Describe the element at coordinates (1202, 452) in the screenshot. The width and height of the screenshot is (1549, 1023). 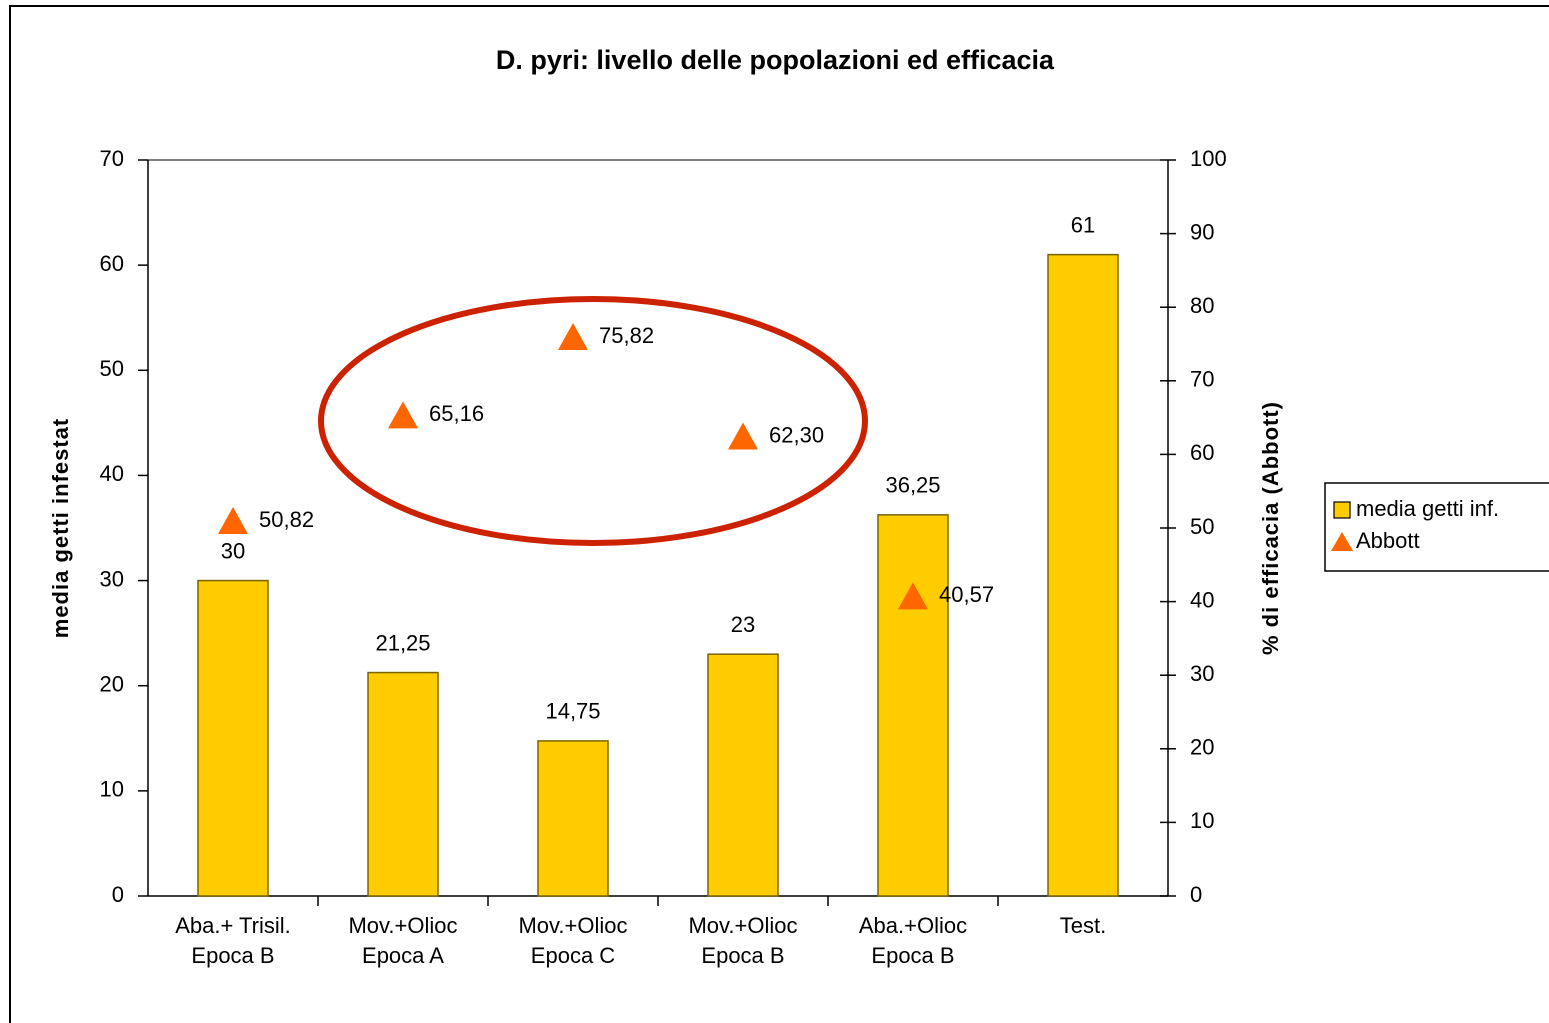
I see `y2-tick-label: 60` at that location.